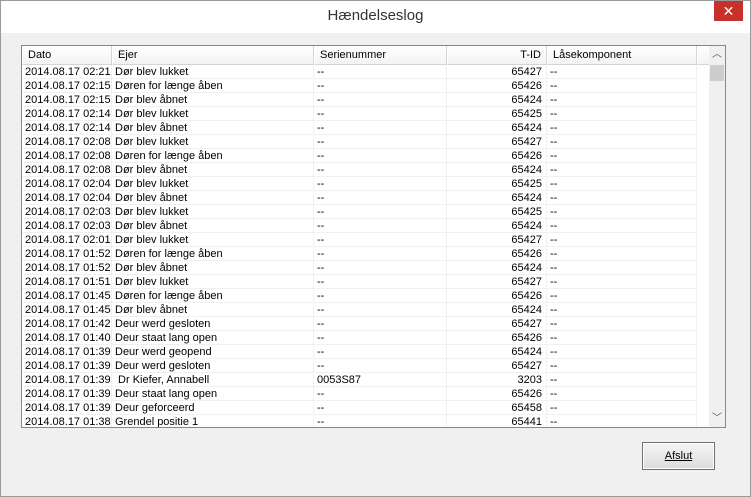  Describe the element at coordinates (366, 170) in the screenshot. I see `table-row: 2014.08.17 02:08 Dør blev åbnet -- 65424 --` at that location.